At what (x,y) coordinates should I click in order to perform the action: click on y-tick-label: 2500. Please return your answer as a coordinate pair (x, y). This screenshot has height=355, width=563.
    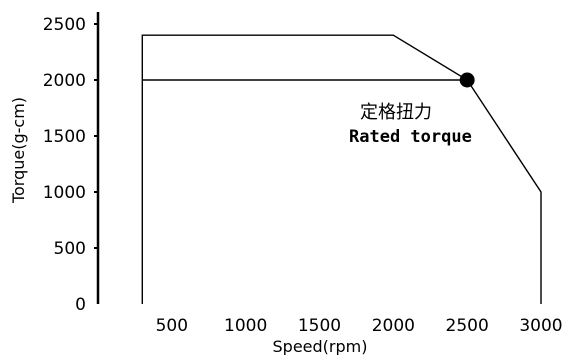
    Looking at the image, I should click on (64, 25).